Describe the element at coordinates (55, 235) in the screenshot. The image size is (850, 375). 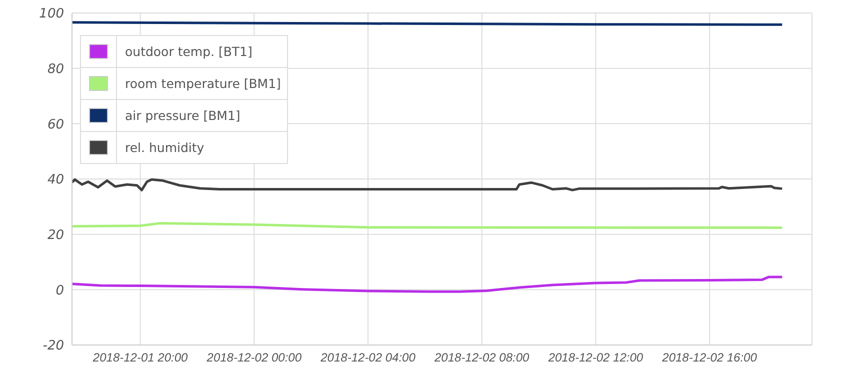
I see `y-tick-label: 20` at that location.